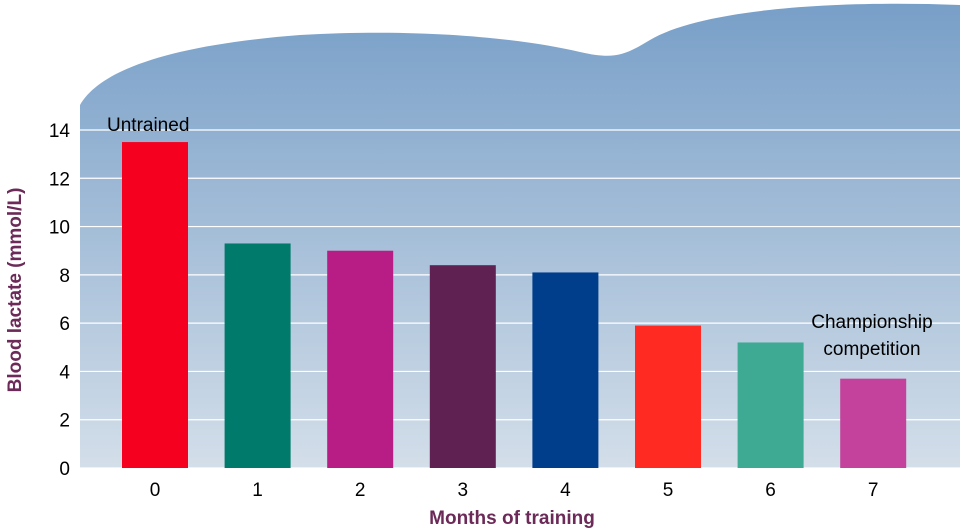  I want to click on annotation-championship: Championship, so click(871, 322).